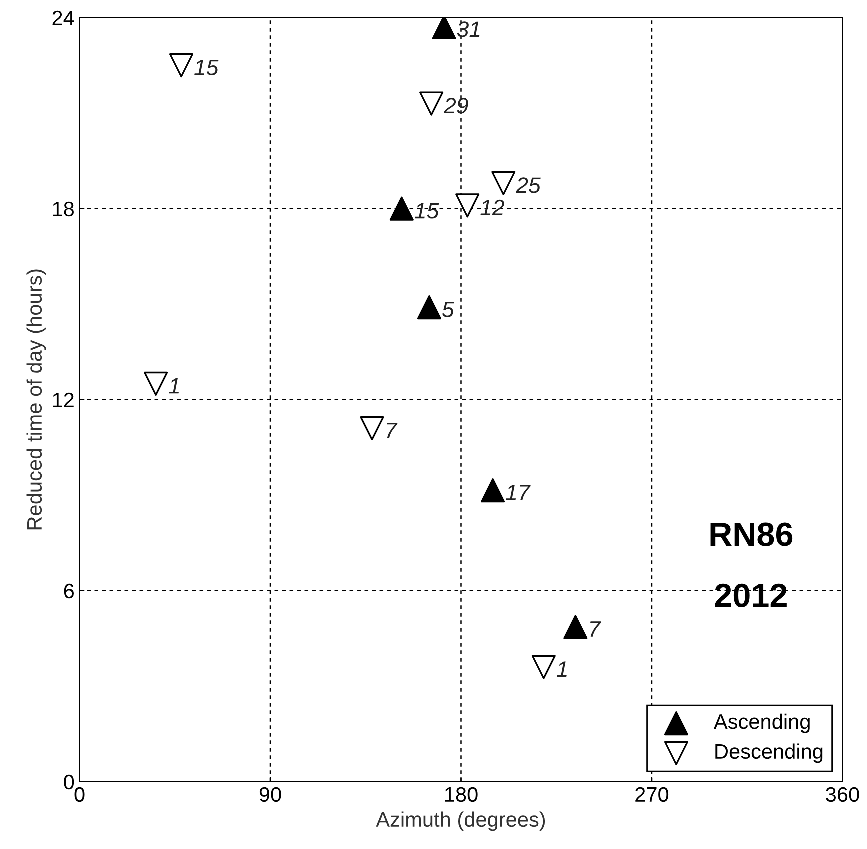 Image resolution: width=867 pixels, height=849 pixels. I want to click on annotation: 25, so click(528, 186).